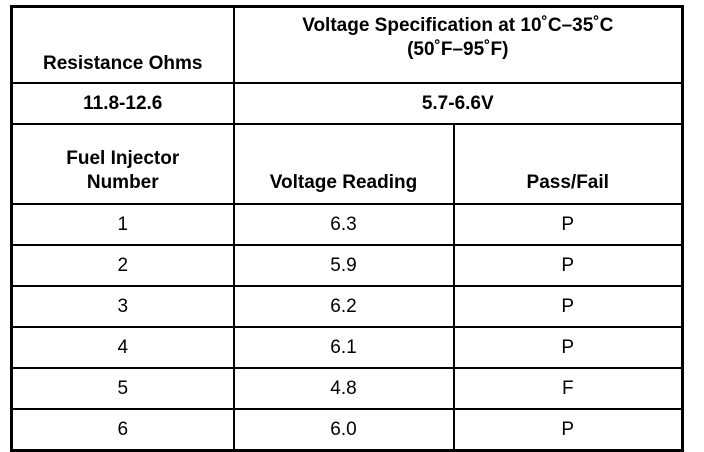 Image resolution: width=704 pixels, height=452 pixels. I want to click on voltage-reading-header: Voltage Reading, so click(343, 164).